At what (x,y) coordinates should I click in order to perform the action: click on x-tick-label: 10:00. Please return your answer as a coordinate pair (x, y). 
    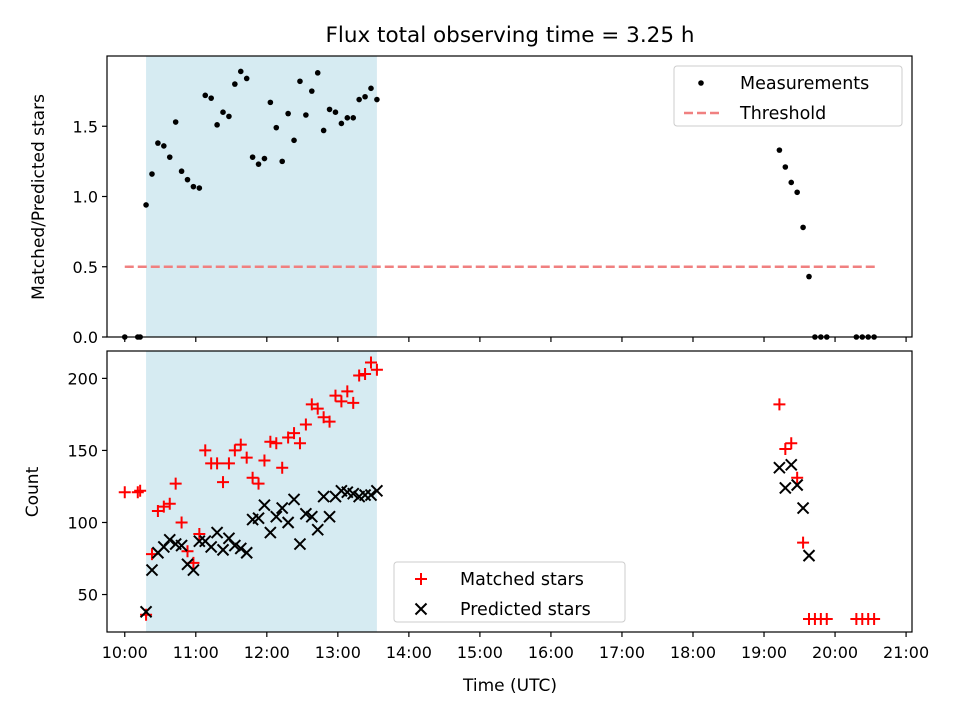
    Looking at the image, I should click on (125, 652).